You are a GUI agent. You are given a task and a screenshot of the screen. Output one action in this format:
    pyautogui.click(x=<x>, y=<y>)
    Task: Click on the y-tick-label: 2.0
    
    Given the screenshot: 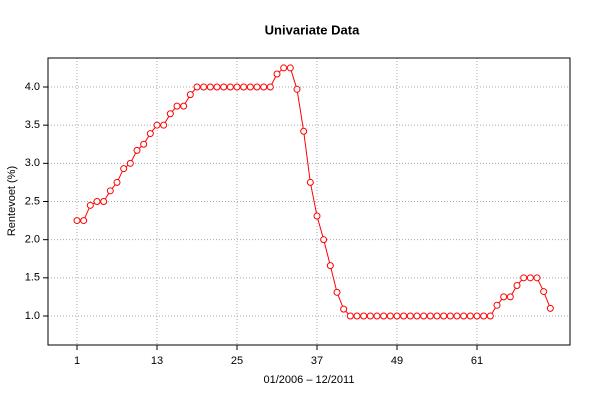 What is the action you would take?
    pyautogui.click(x=32, y=240)
    